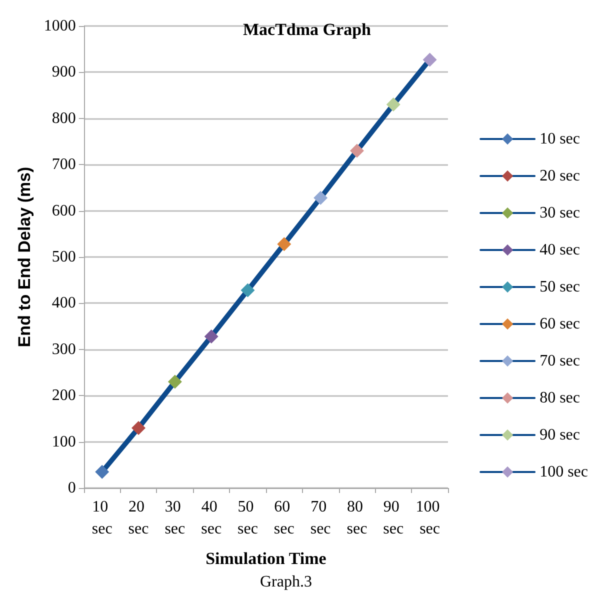  I want to click on x-tick-label: 90 sec, so click(393, 518).